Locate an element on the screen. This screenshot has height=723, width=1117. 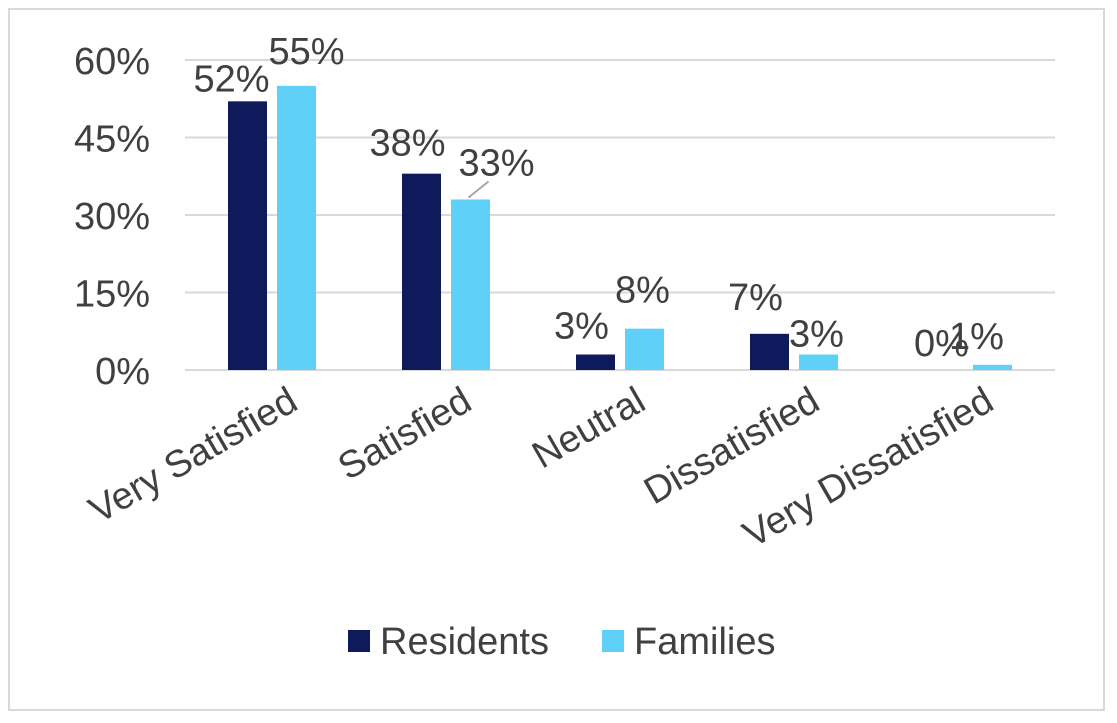
data-label: 7% is located at coordinates (755, 298).